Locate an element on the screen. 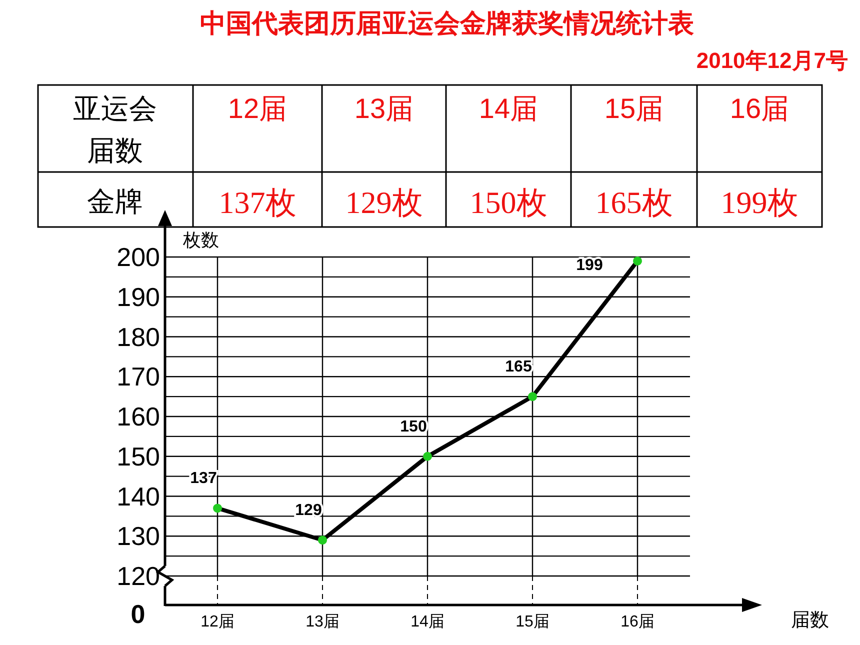  x-tick-label: 12届 is located at coordinates (217, 621).